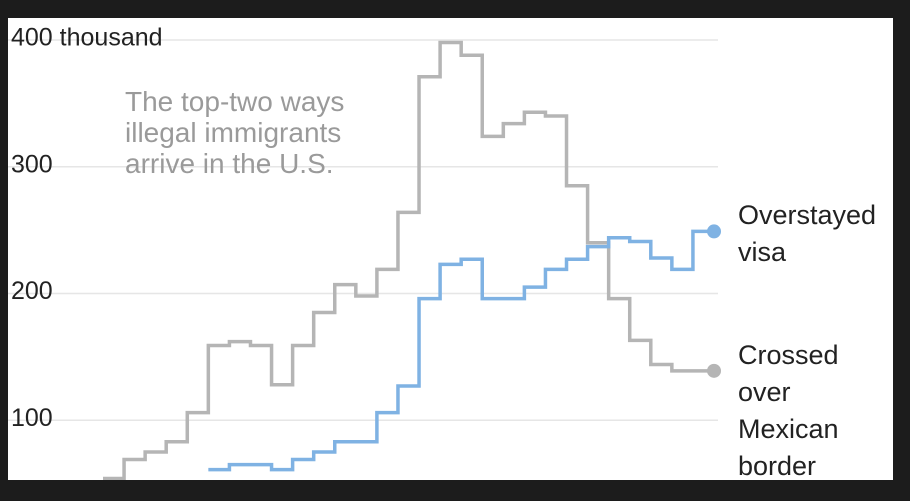 This screenshot has width=910, height=501. I want to click on y-tick-label: 200, so click(32, 291).